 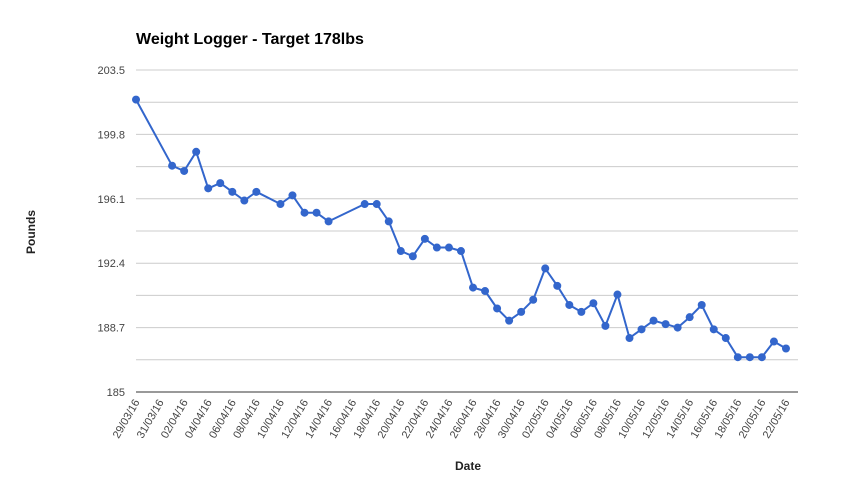 What do you see at coordinates (31, 232) in the screenshot?
I see `y-axis-title: Pounds` at bounding box center [31, 232].